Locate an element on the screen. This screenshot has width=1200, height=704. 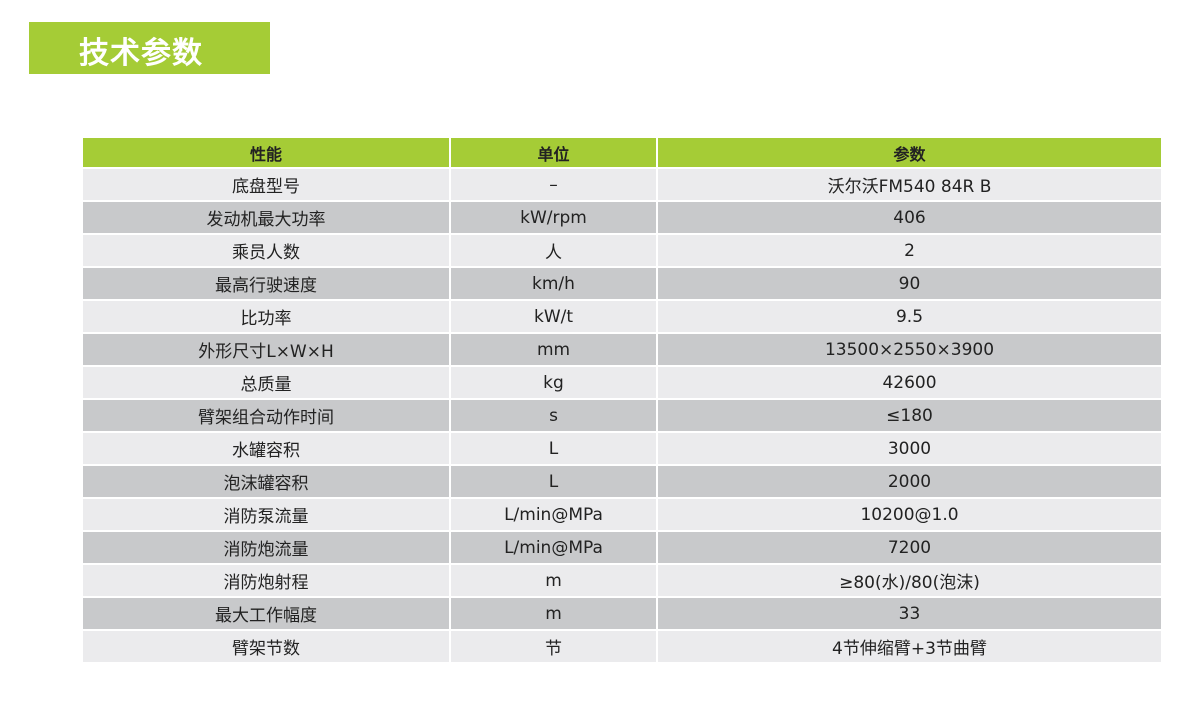
header-unit: 单位 is located at coordinates (553, 152).